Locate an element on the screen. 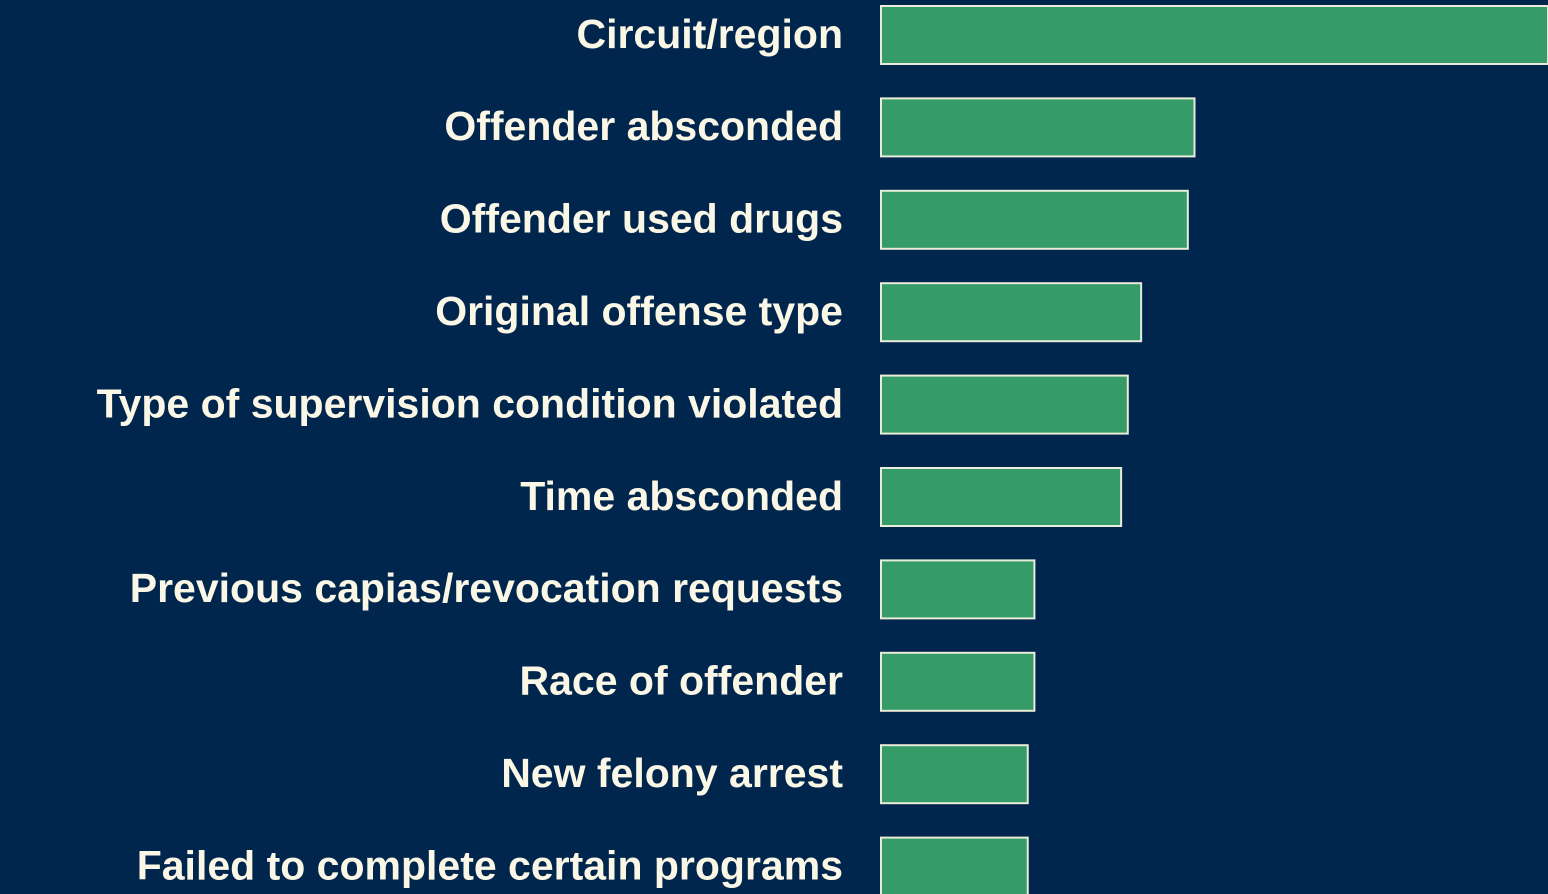 The height and width of the screenshot is (894, 1548). category-label: Failed to complete certain programs is located at coordinates (490, 865).